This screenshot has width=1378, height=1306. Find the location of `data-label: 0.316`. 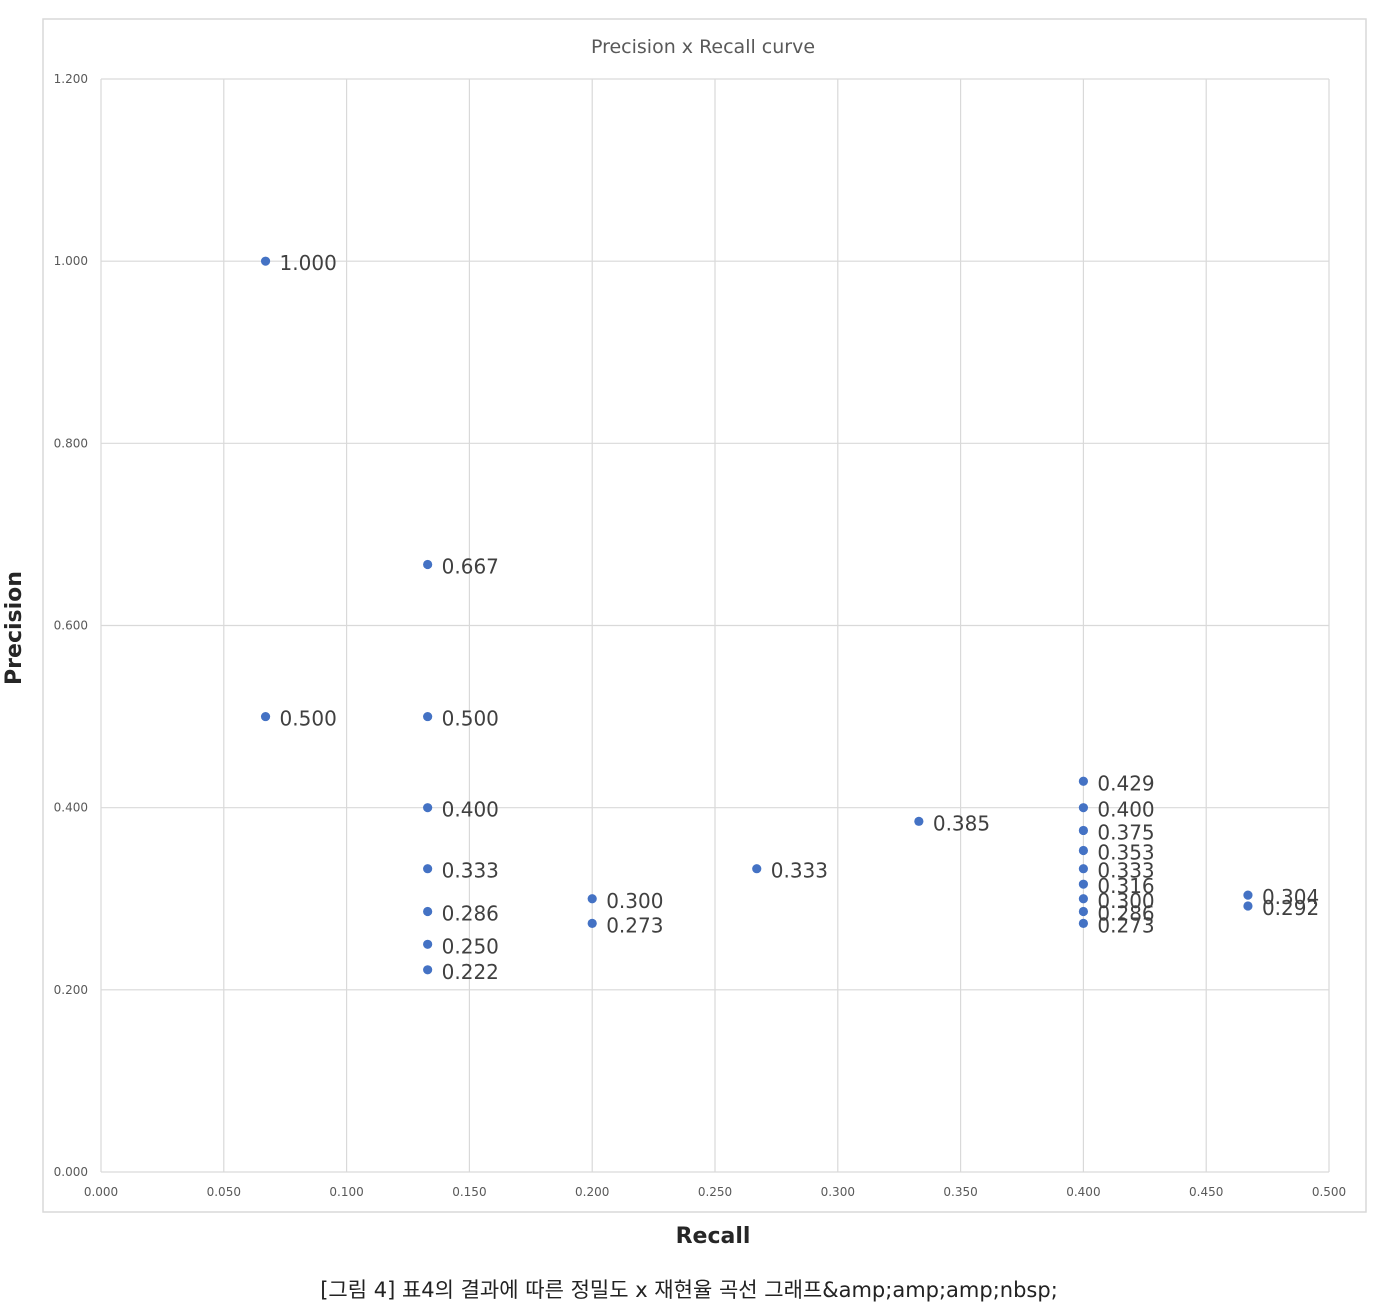

data-label: 0.316 is located at coordinates (1125, 886).